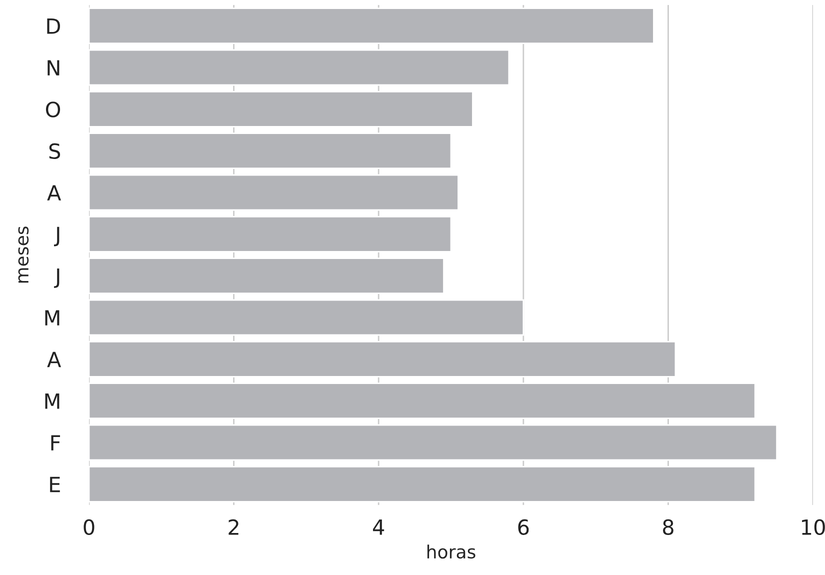  Describe the element at coordinates (89, 527) in the screenshot. I see `x-tick-label: 0` at that location.